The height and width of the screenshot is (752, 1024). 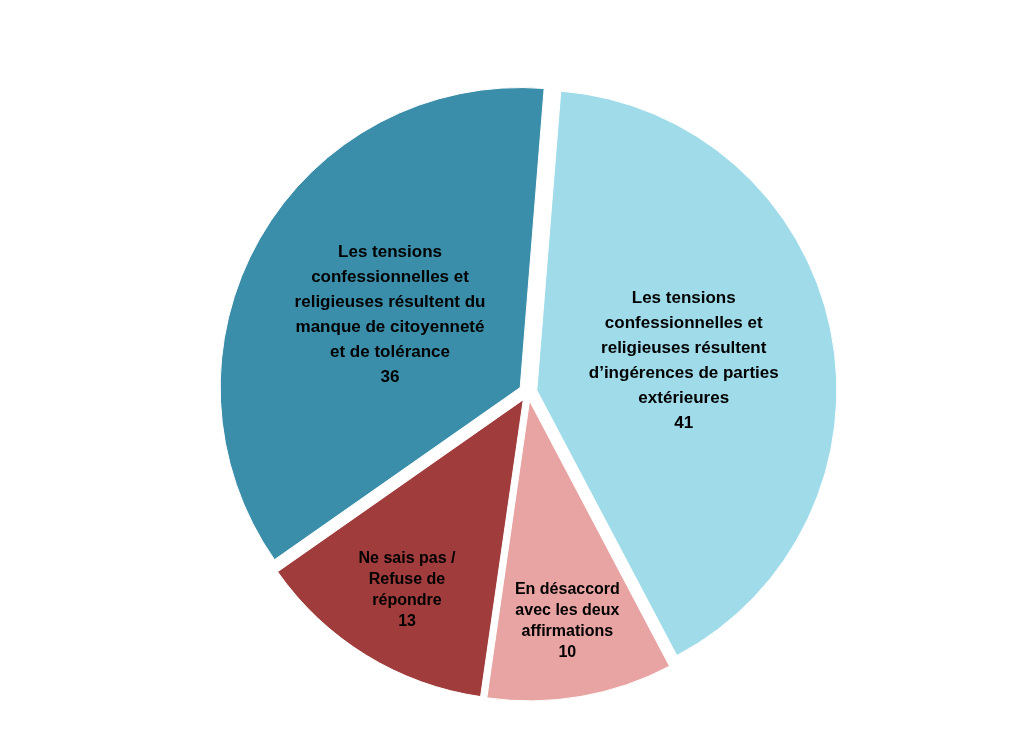 I want to click on slice-label: Ne sais pas / Refuse de répondre, so click(x=407, y=579).